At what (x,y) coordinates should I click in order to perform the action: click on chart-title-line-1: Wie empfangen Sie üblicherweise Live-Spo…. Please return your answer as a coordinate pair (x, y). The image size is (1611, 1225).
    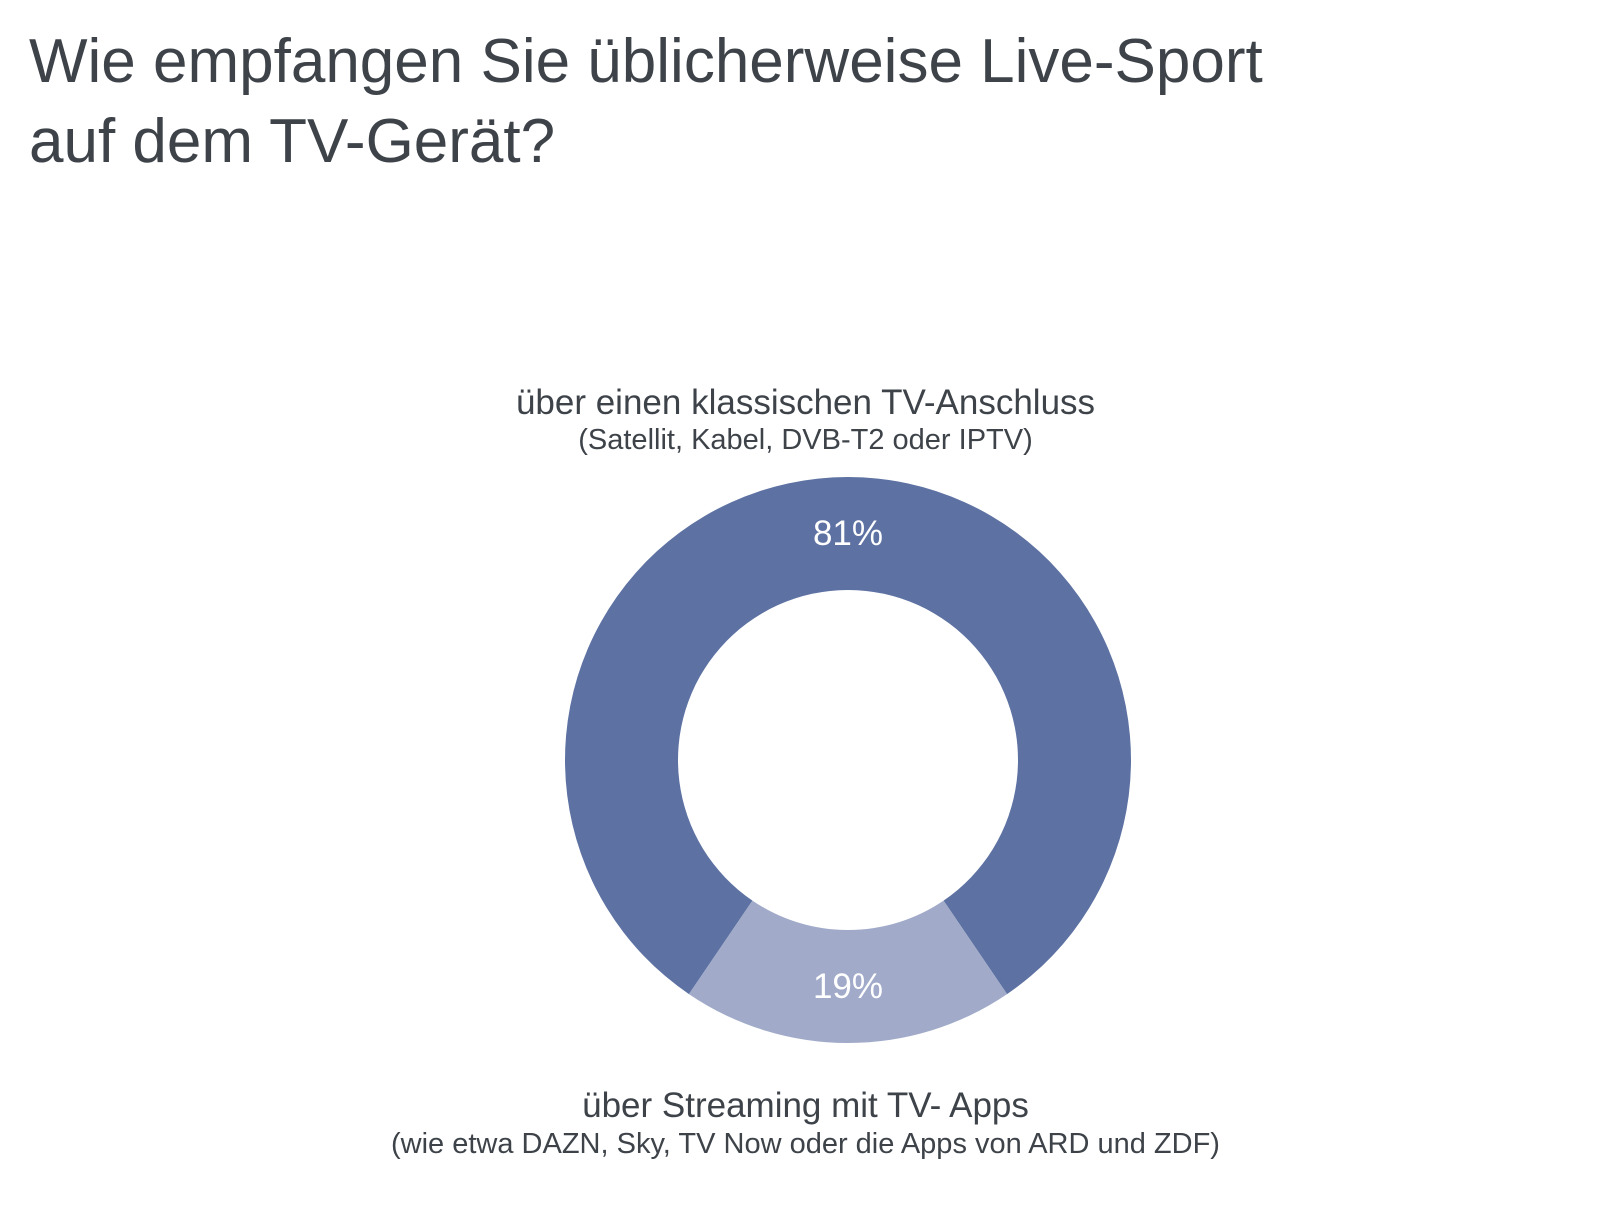
    Looking at the image, I should click on (646, 61).